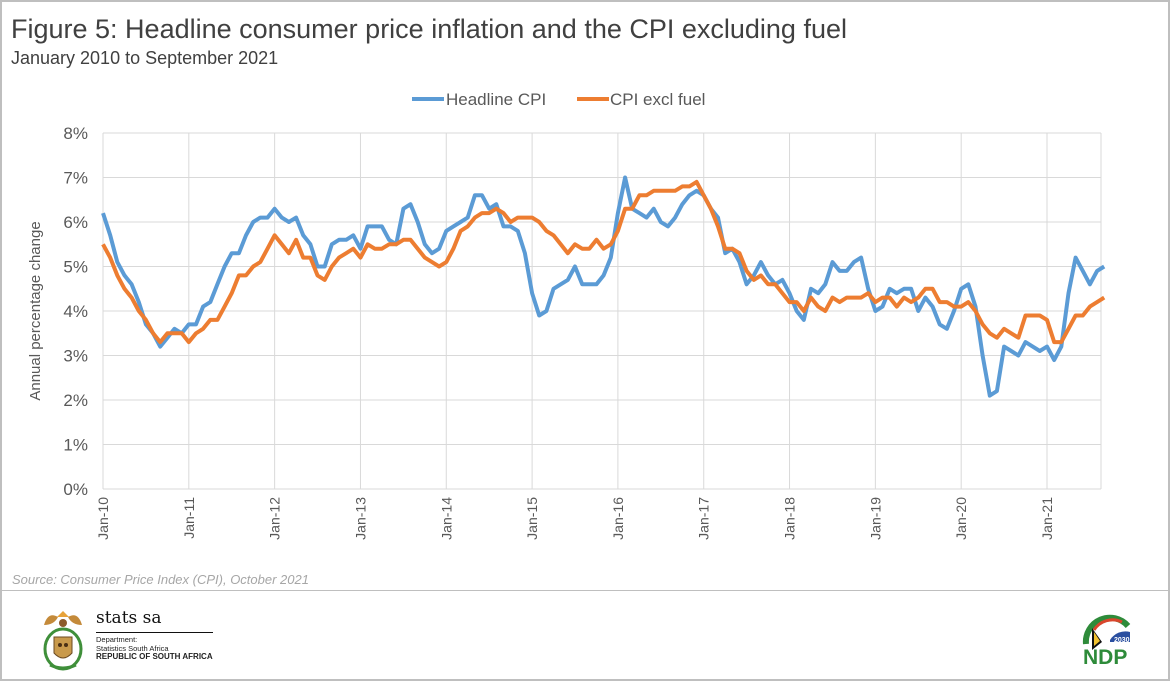  I want to click on stats-sa-logo-text: stats sa, so click(129, 618).